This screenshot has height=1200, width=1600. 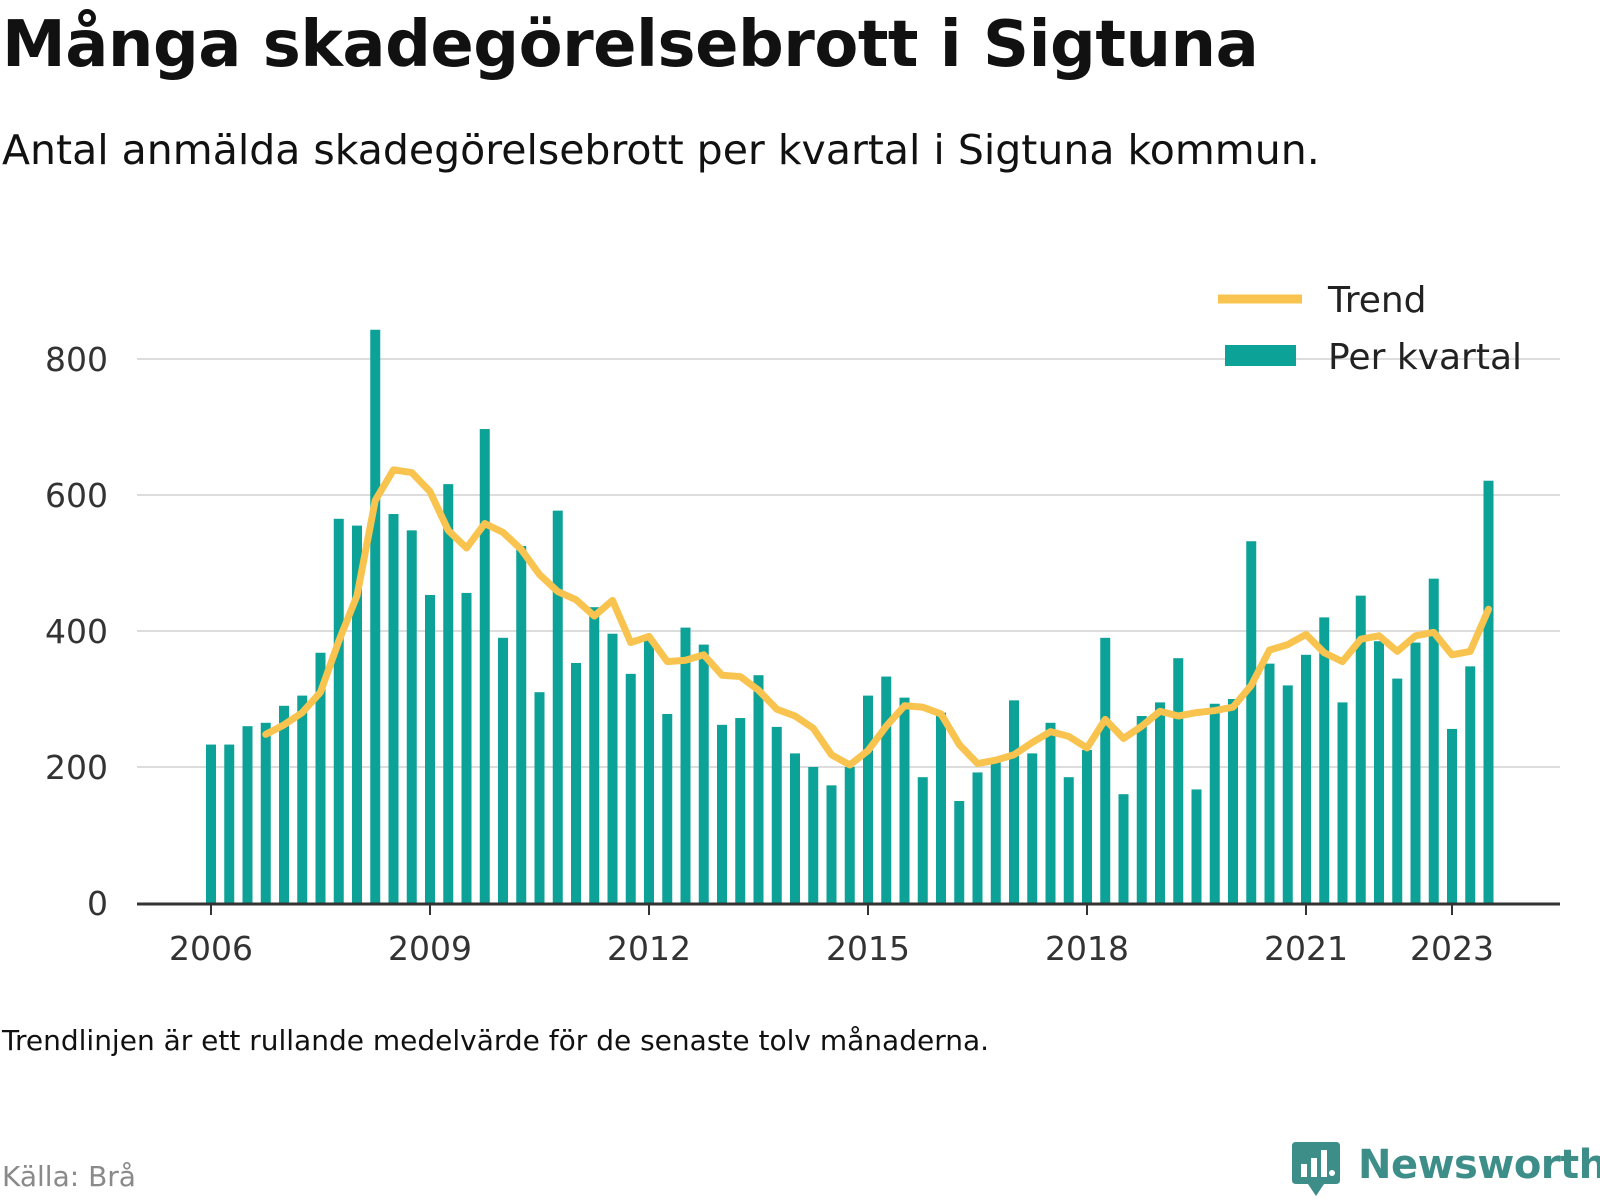 What do you see at coordinates (97, 903) in the screenshot?
I see `y-tick-label: 0` at bounding box center [97, 903].